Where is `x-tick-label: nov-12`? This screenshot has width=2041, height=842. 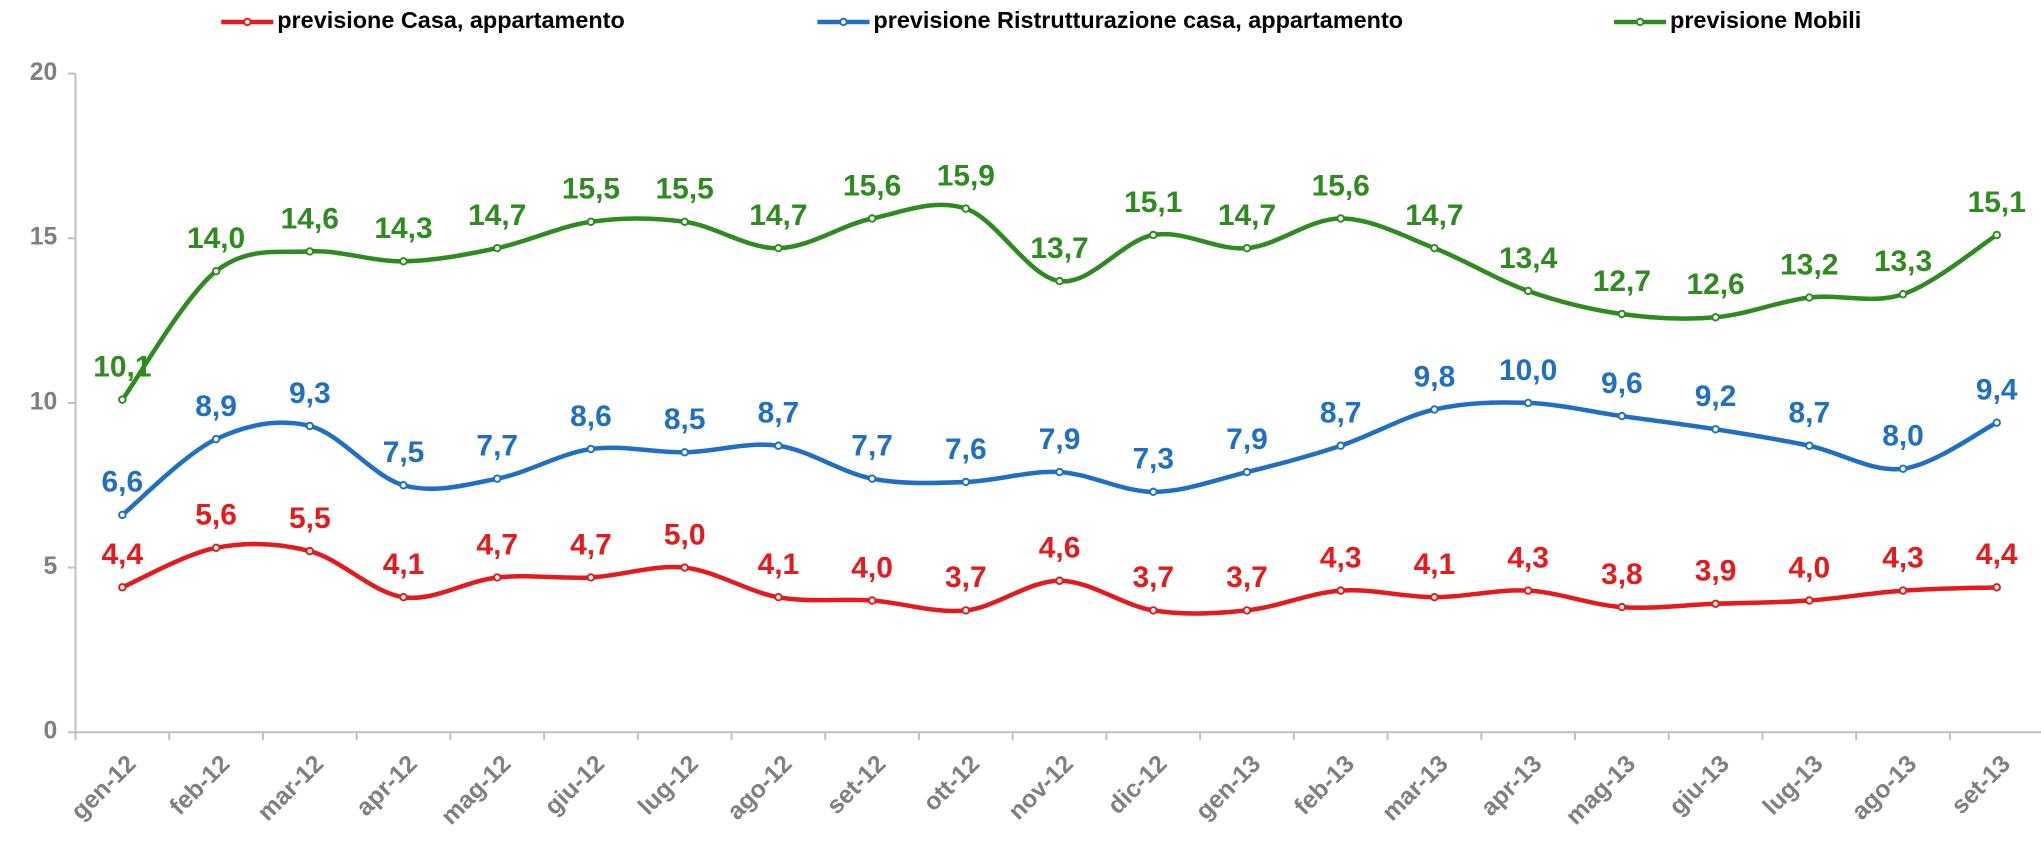
x-tick-label: nov-12 is located at coordinates (1041, 787).